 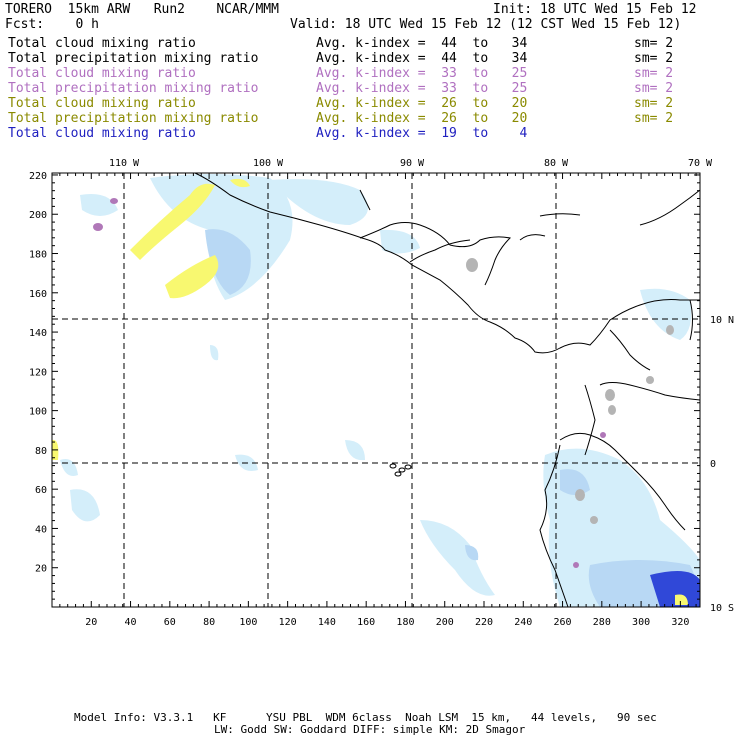 What do you see at coordinates (209, 622) in the screenshot?
I see `bottom-tick-label: 80` at bounding box center [209, 622].